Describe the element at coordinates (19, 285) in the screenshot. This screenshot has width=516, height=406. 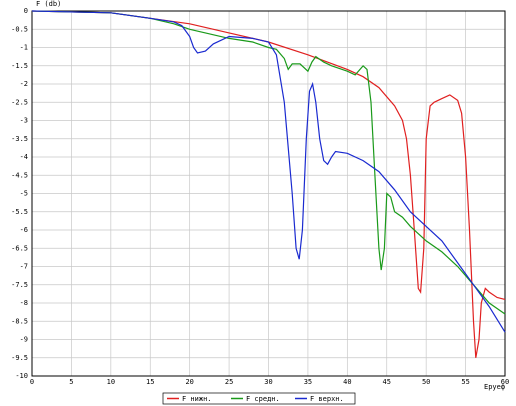
I see `y-tick-label: -7.5` at that location.